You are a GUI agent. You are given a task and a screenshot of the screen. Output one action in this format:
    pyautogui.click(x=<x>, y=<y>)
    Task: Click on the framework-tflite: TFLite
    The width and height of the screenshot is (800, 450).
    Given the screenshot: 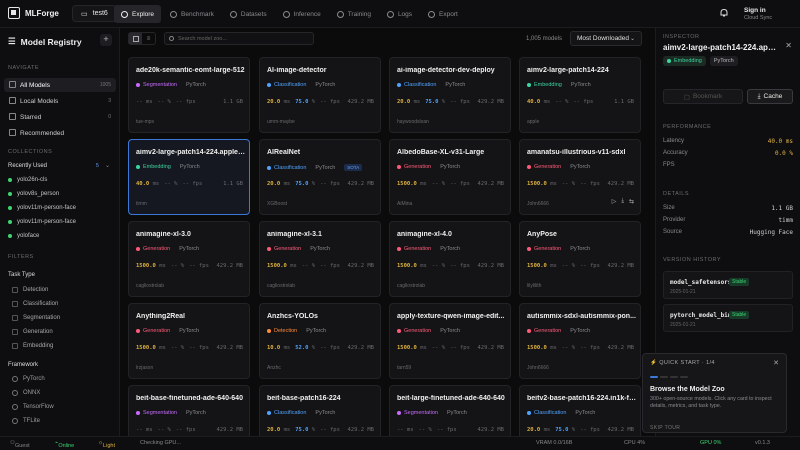 What is the action you would take?
    pyautogui.click(x=62, y=420)
    